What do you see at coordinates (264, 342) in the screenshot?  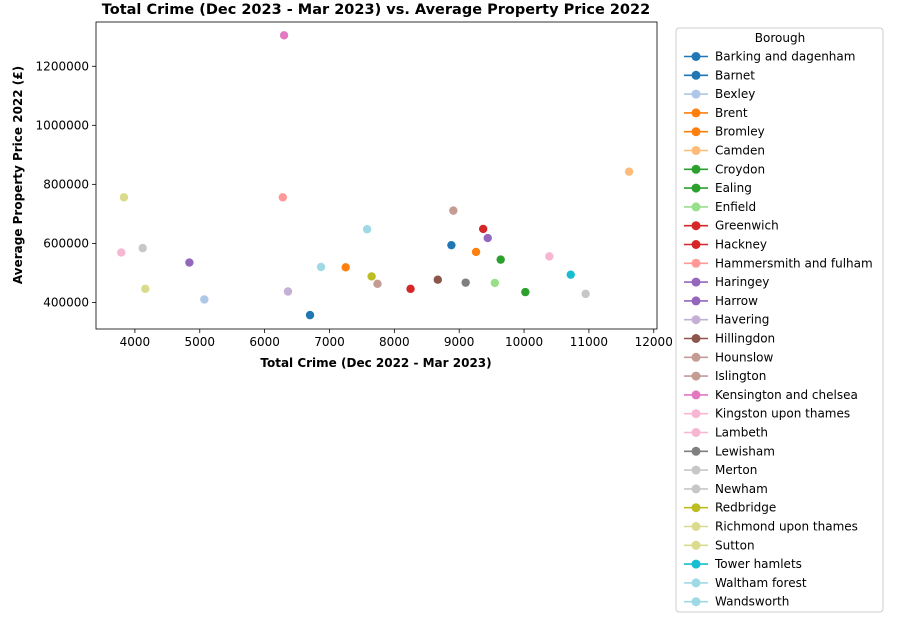 I see `x-tick-label: 6000` at bounding box center [264, 342].